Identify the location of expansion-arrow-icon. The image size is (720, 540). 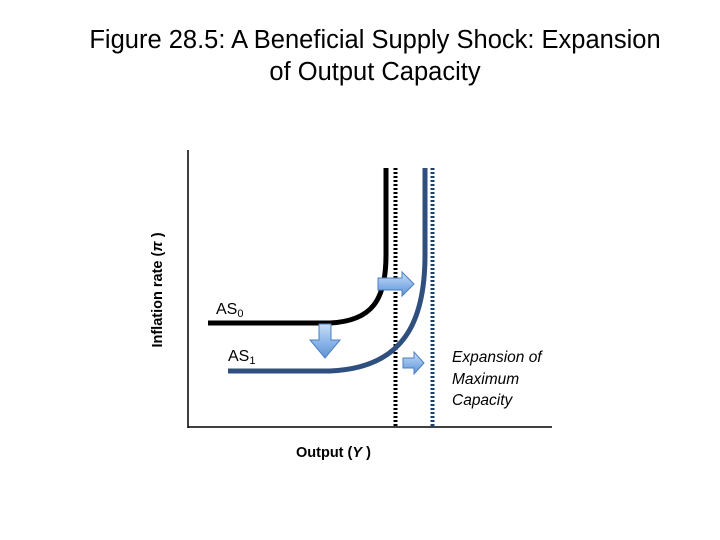
(413, 363).